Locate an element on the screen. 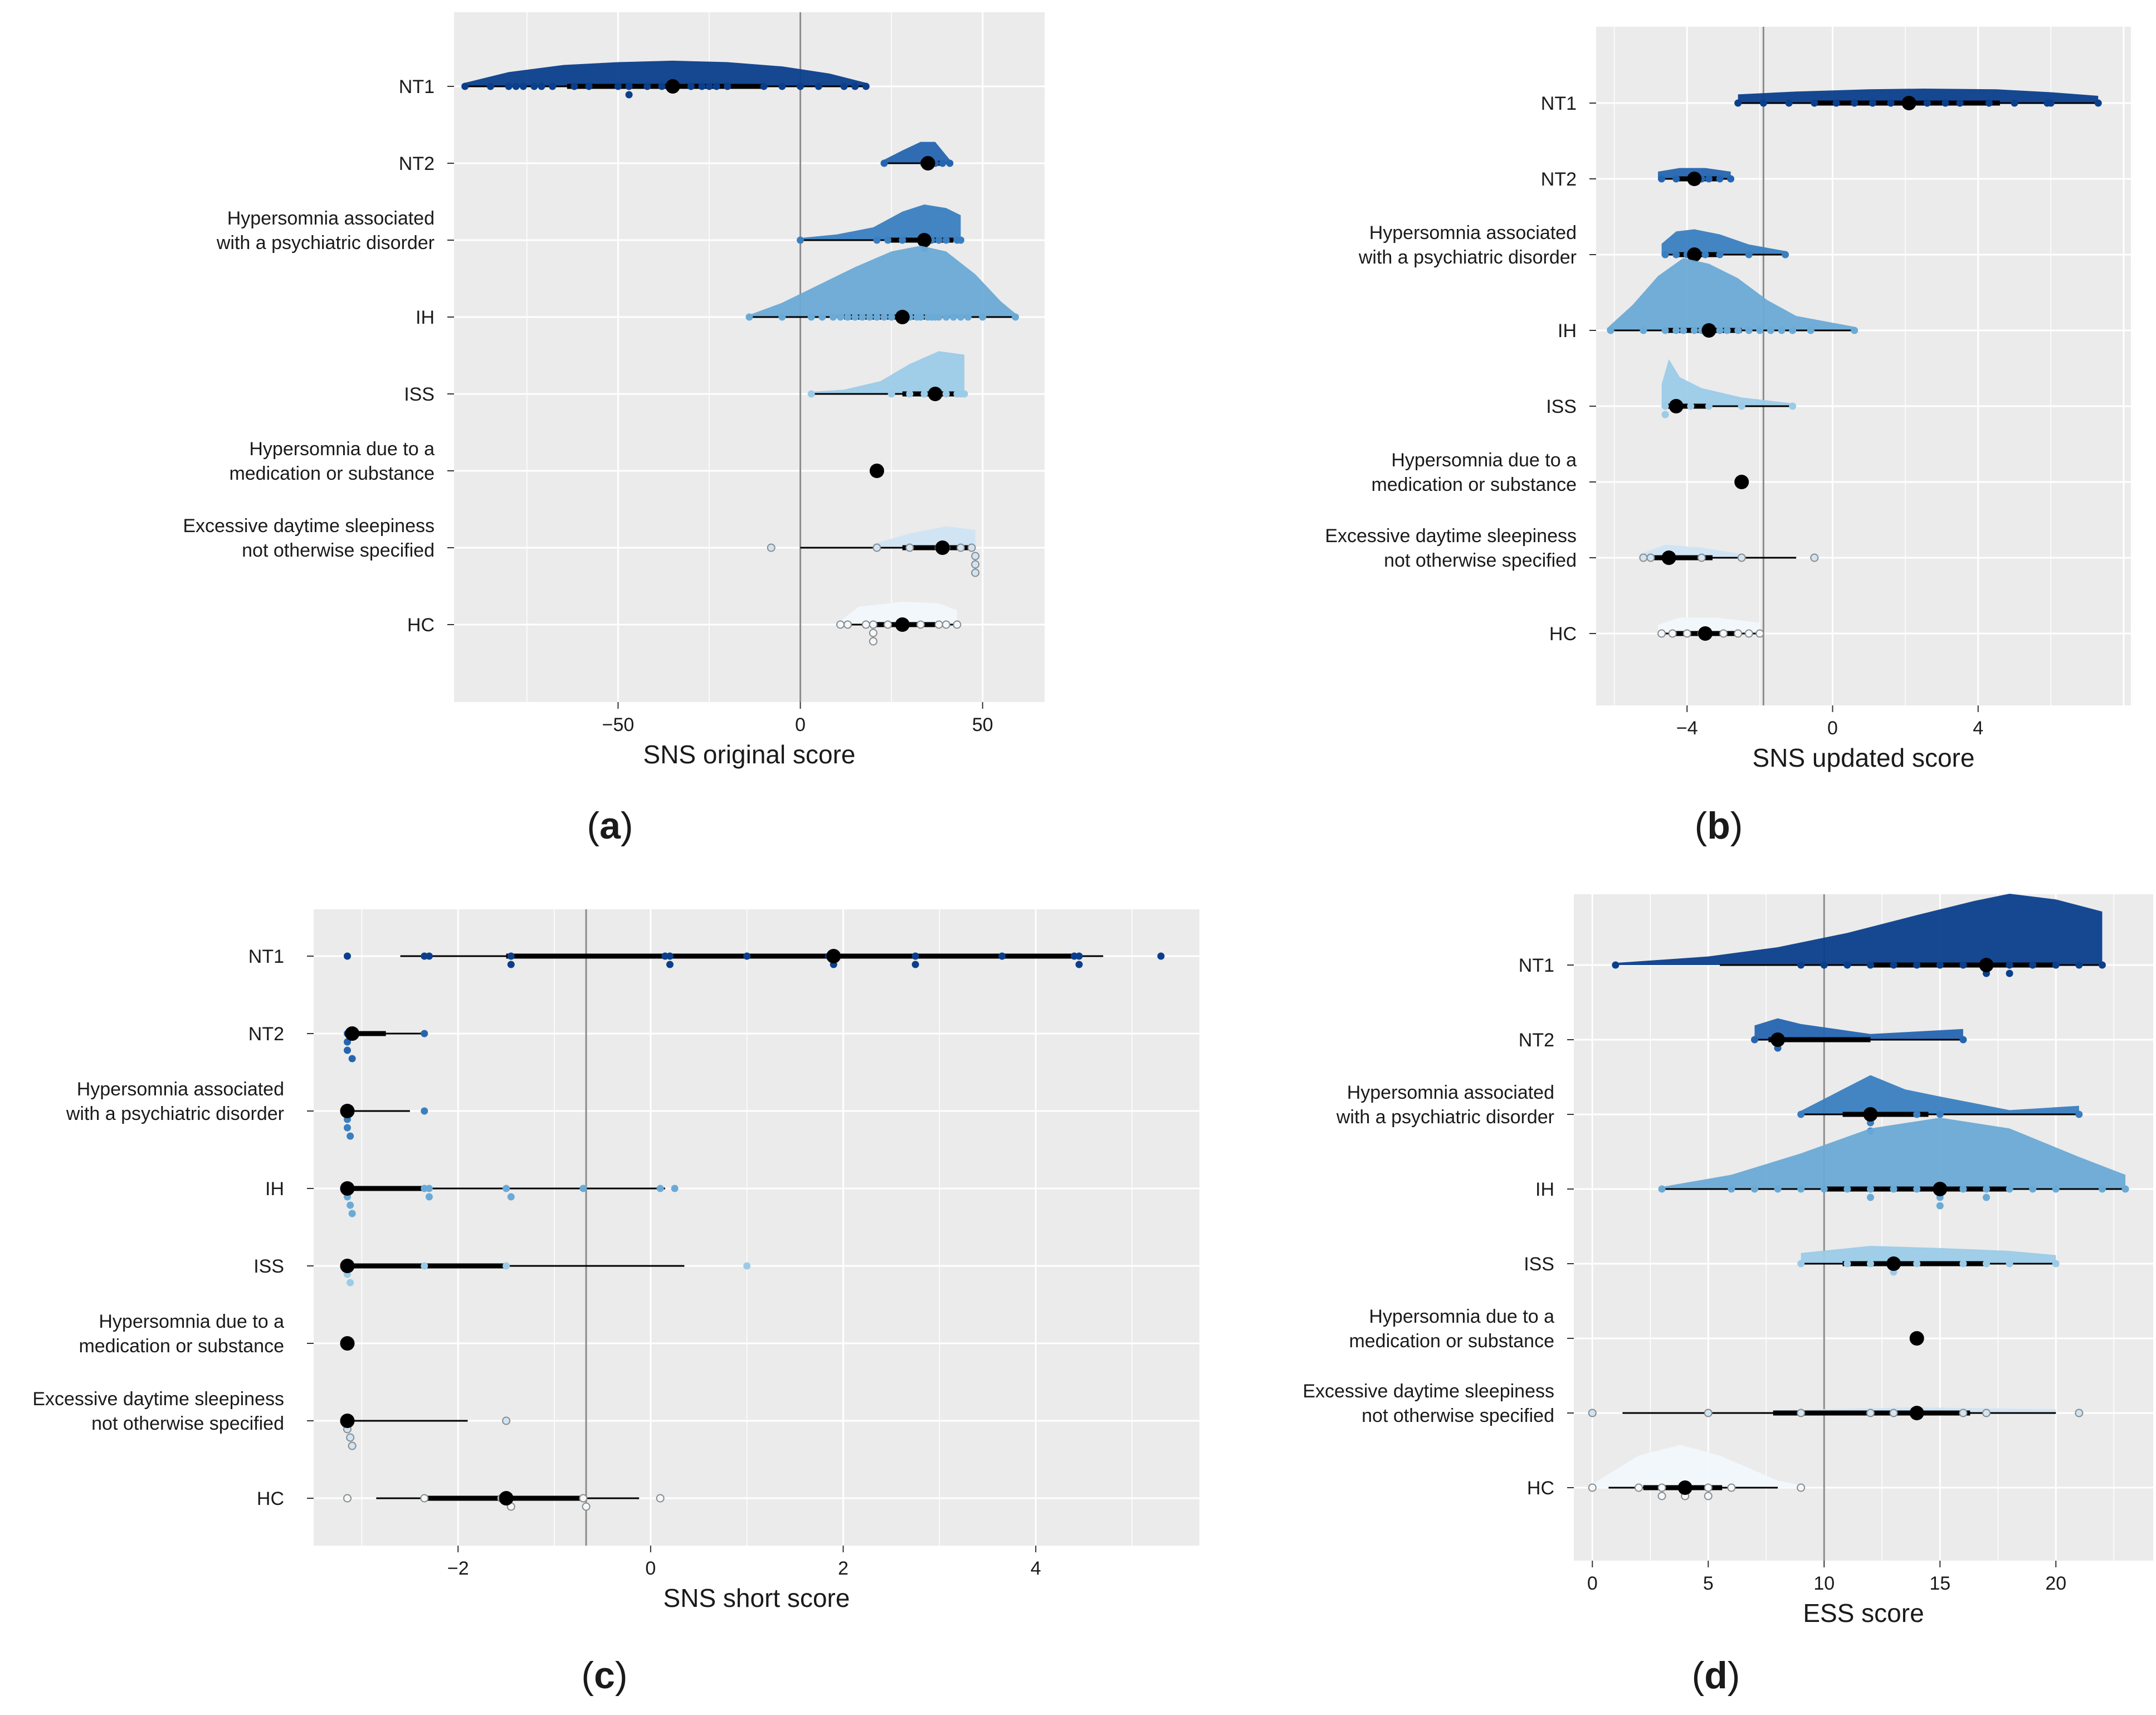 The height and width of the screenshot is (1715, 2156). panel-a-median-point-ih is located at coordinates (902, 317).